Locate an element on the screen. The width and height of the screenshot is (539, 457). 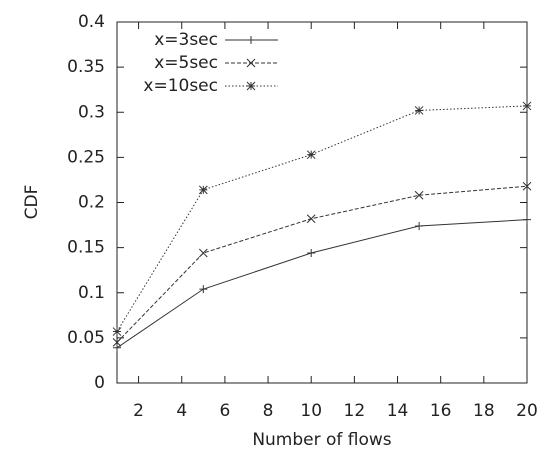
y-tick-label: 0.15 is located at coordinates (86, 248).